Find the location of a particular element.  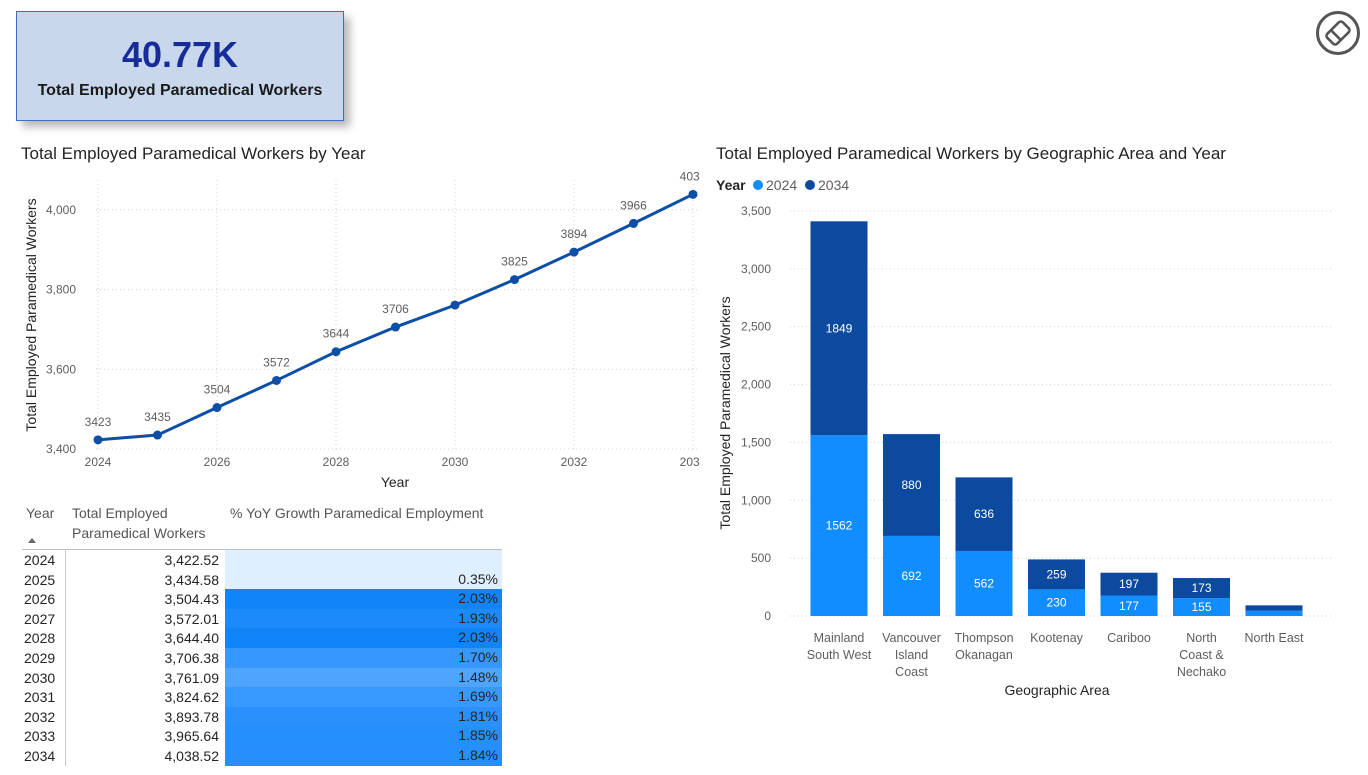

x-tick-label: Coast is located at coordinates (911, 672).